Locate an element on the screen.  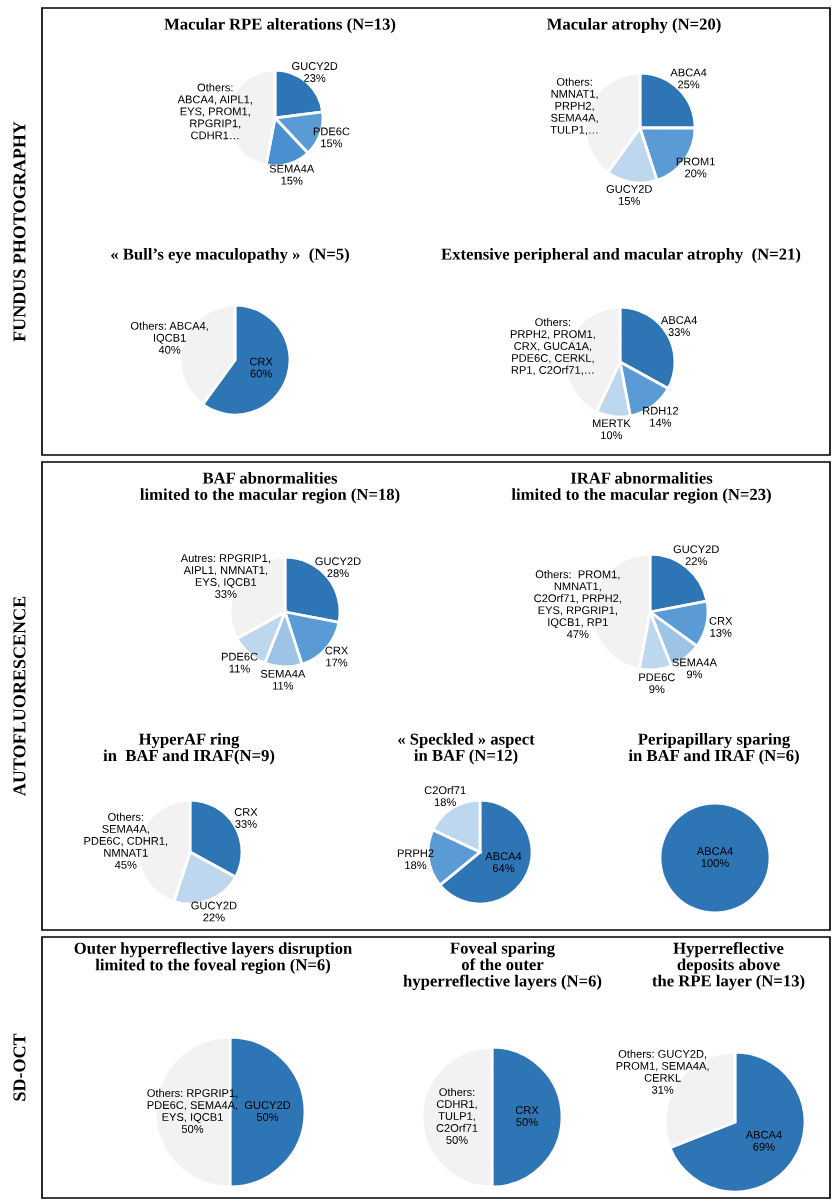
chart-title: Macular RPE alterations (N=13) is located at coordinates (280, 26).